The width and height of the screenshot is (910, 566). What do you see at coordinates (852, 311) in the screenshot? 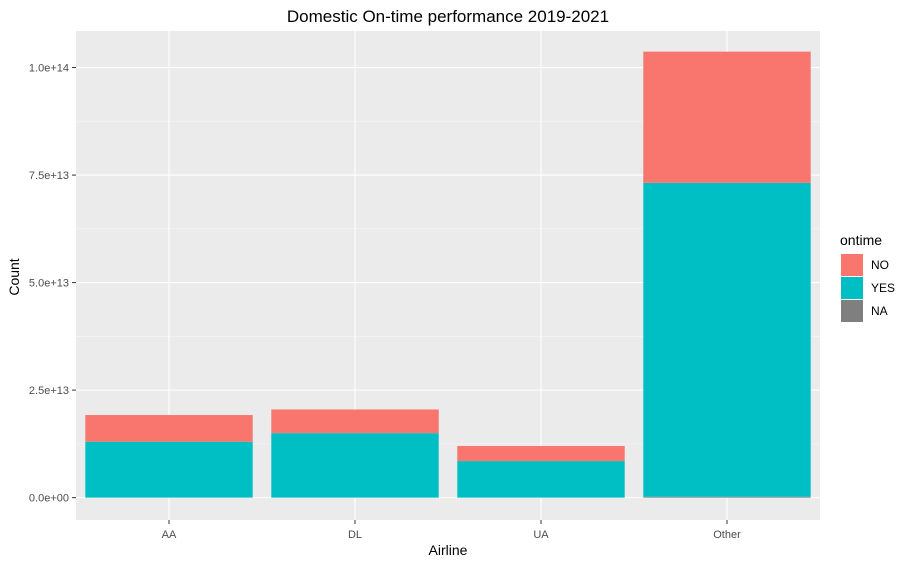
I see `legend-key-na` at bounding box center [852, 311].